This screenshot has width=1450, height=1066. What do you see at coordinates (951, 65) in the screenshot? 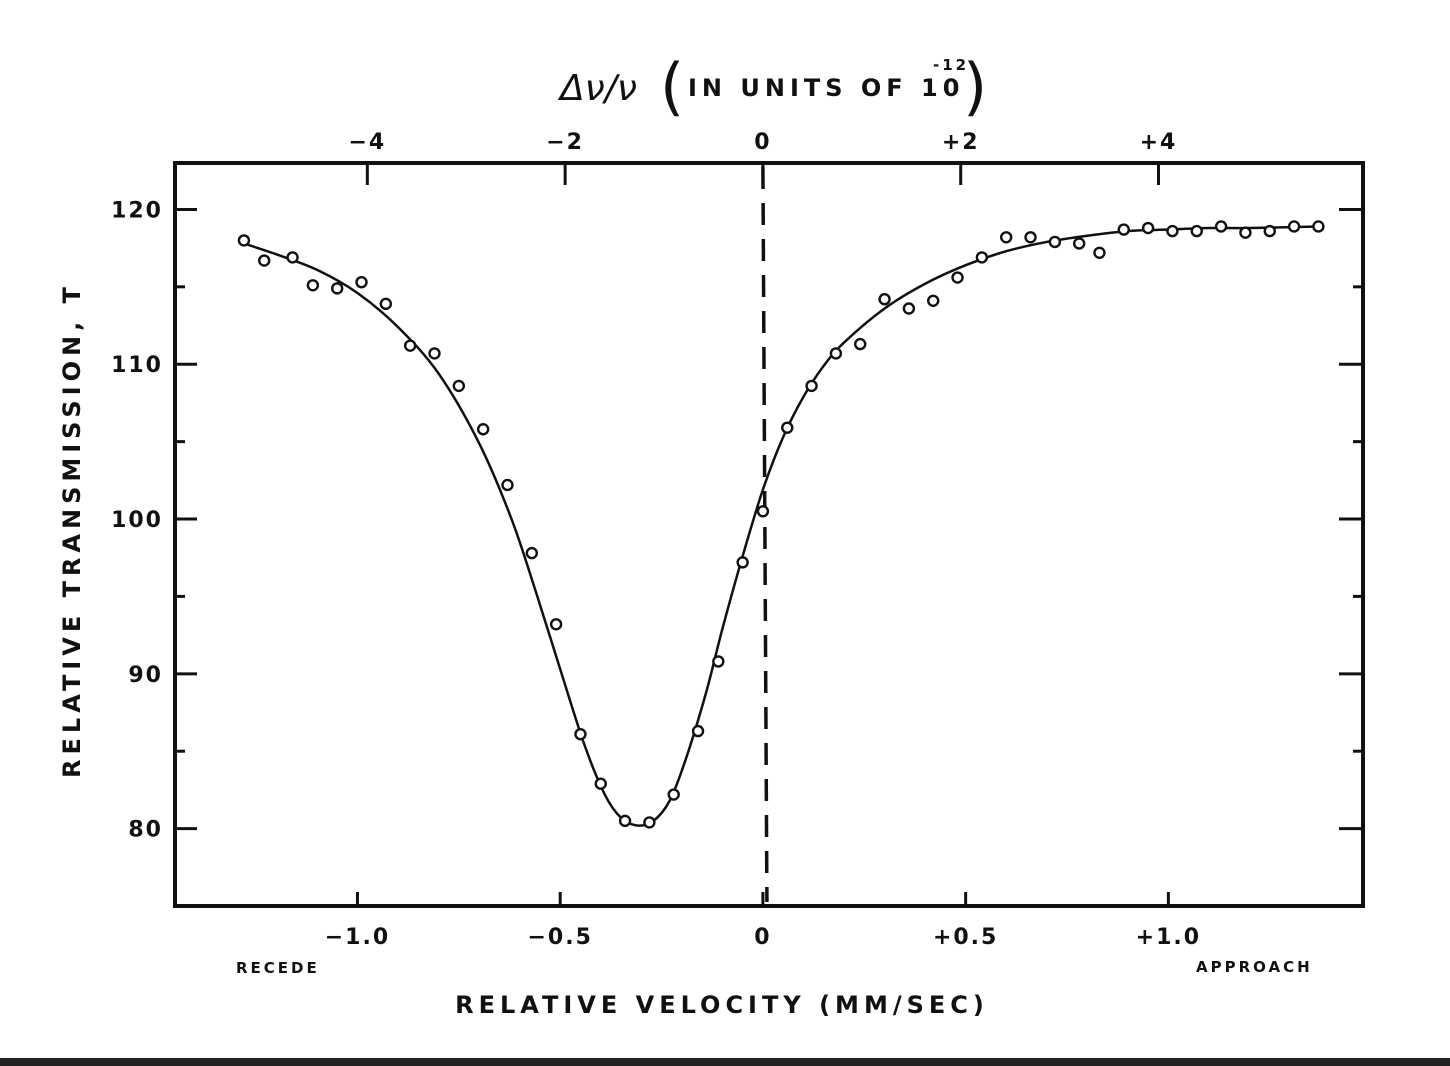
I see `top-axis-exponent: -12` at bounding box center [951, 65].